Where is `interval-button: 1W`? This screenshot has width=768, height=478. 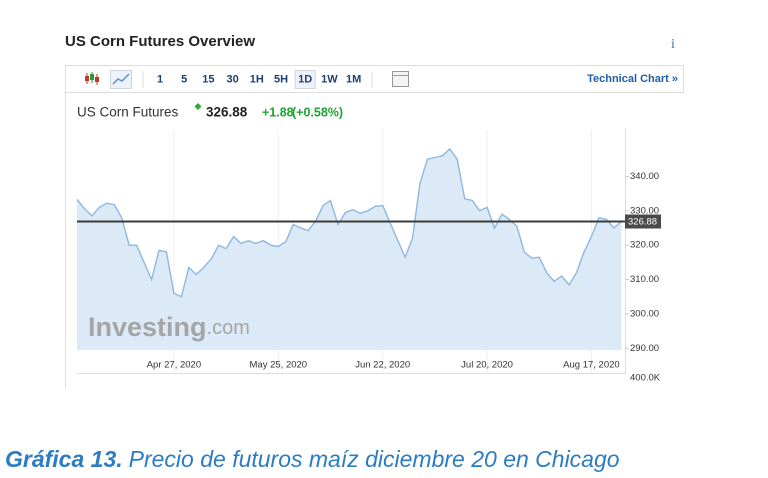 interval-button: 1W is located at coordinates (329, 79).